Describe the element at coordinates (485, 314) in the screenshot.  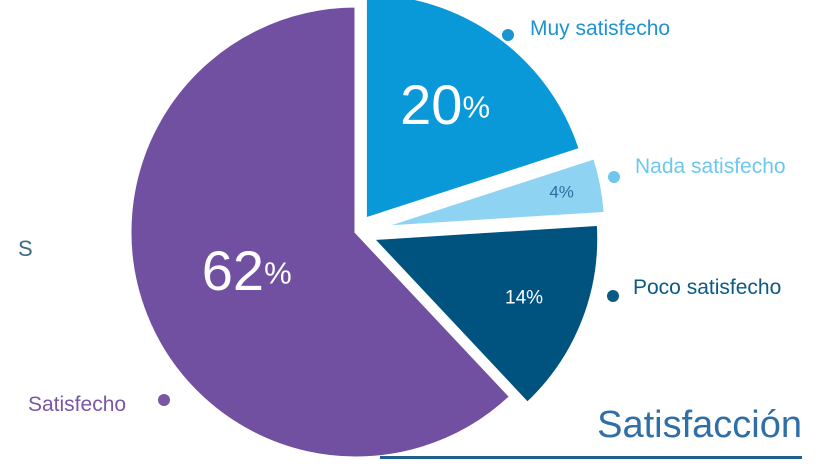
I see `pie-slice-poco-satisfecho` at that location.